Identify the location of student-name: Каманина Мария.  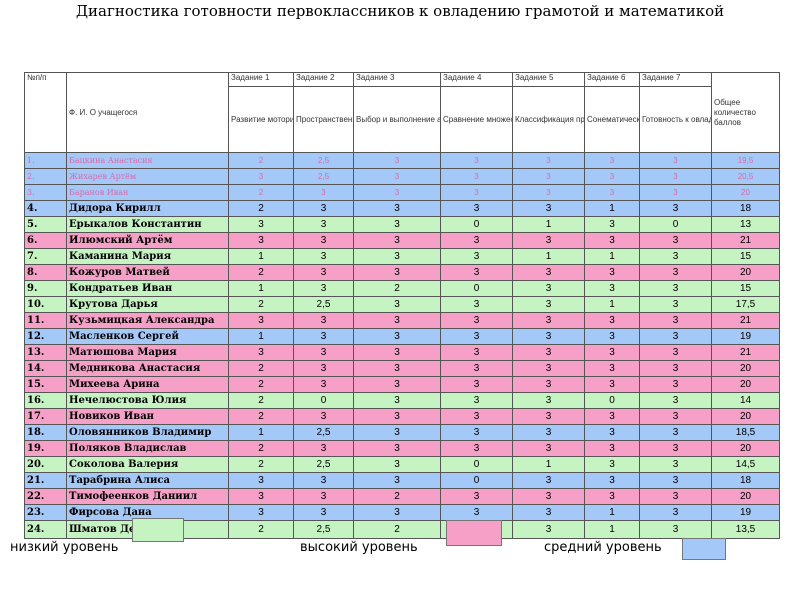
(147, 256).